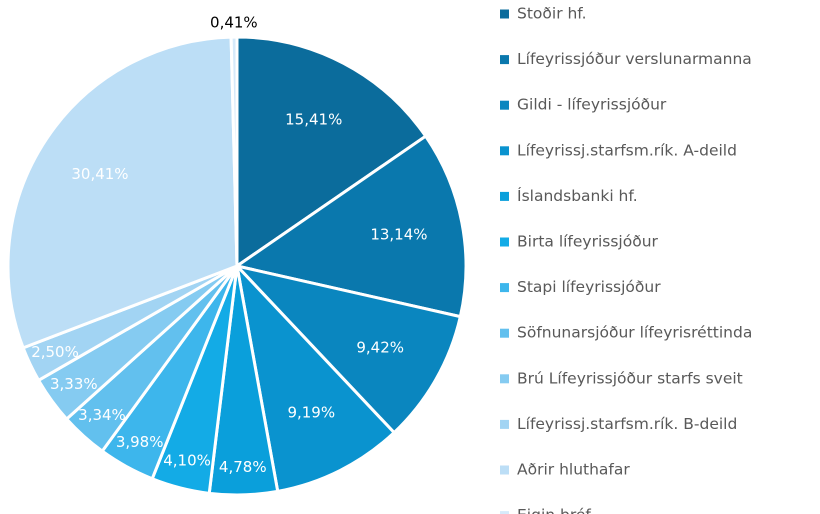  Describe the element at coordinates (552, 14) in the screenshot. I see `legend-text: Stoðir hf.` at that location.